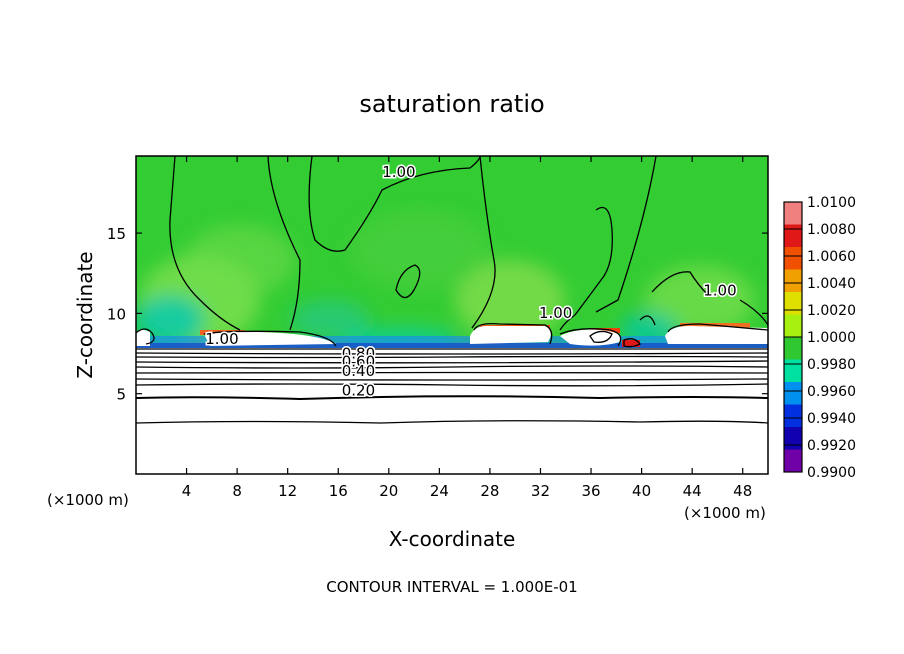 The width and height of the screenshot is (904, 654). What do you see at coordinates (187, 491) in the screenshot?
I see `x-tick-label: 4` at bounding box center [187, 491].